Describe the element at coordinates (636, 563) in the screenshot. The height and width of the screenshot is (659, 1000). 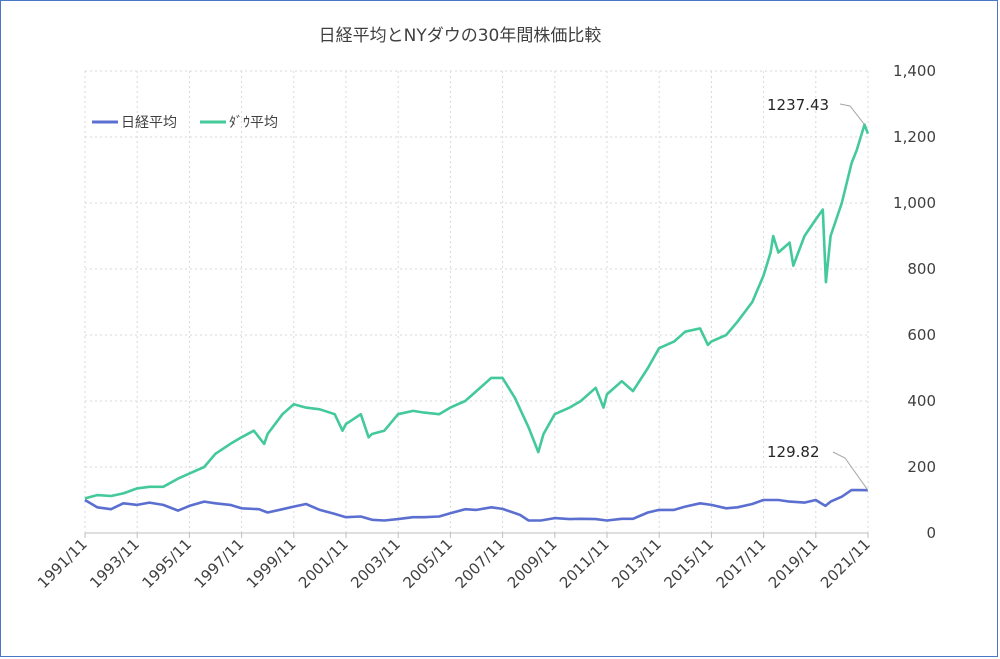
I see `x-tick-label: 2013/11` at that location.